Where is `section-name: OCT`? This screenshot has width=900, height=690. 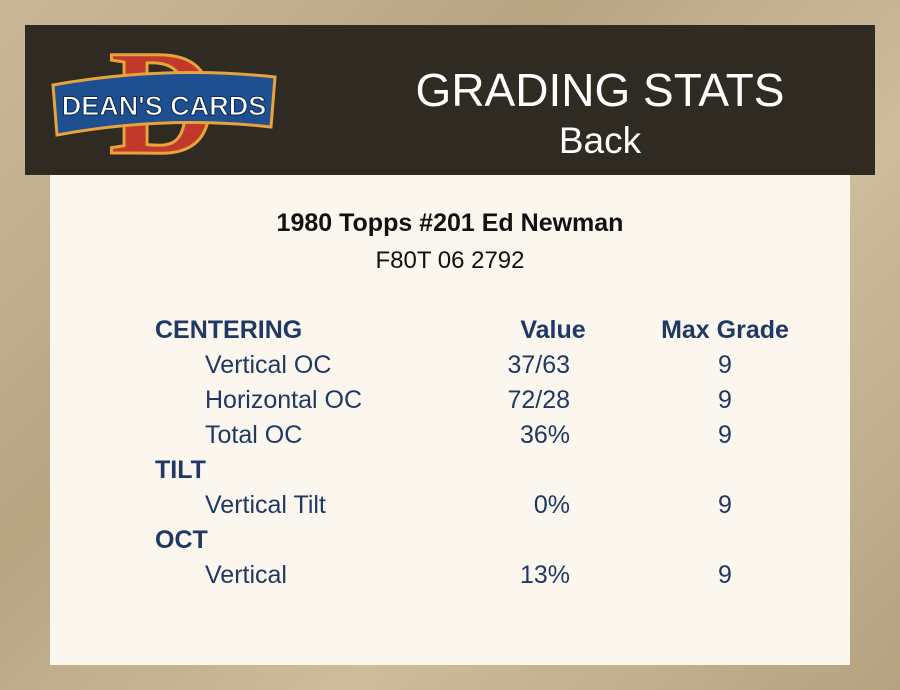
section-name: OCT is located at coordinates (181, 540).